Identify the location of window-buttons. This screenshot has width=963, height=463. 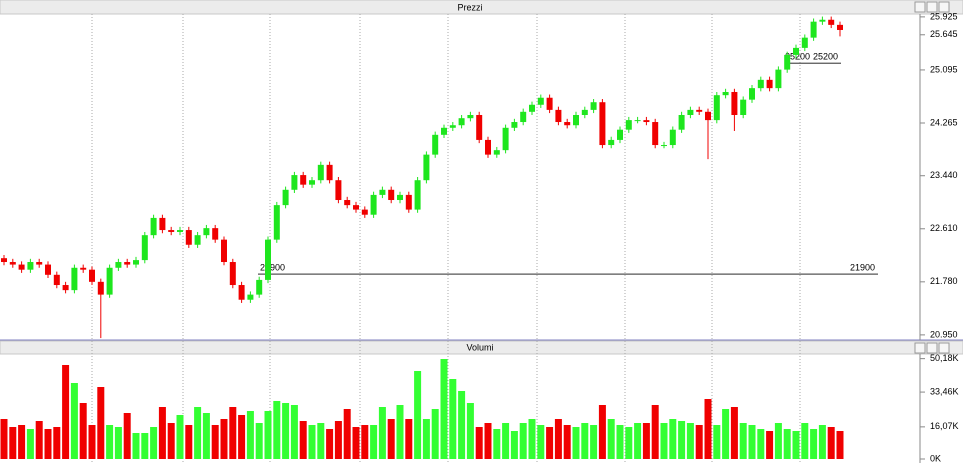
(932, 177).